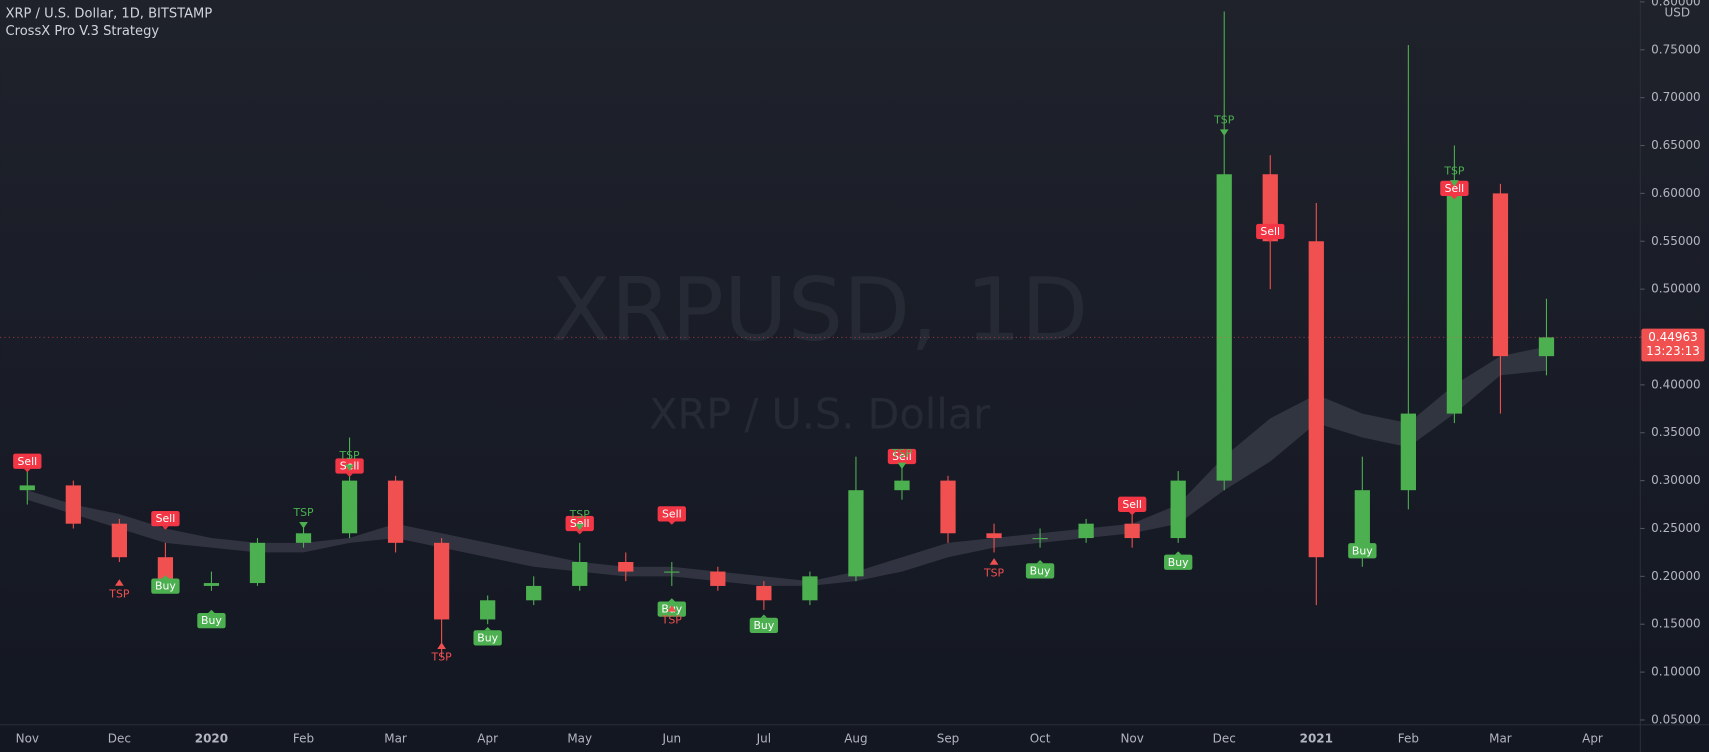 This screenshot has height=752, width=1709. Describe the element at coordinates (1676, 480) in the screenshot. I see `y-tick-label: 0.30000` at that location.